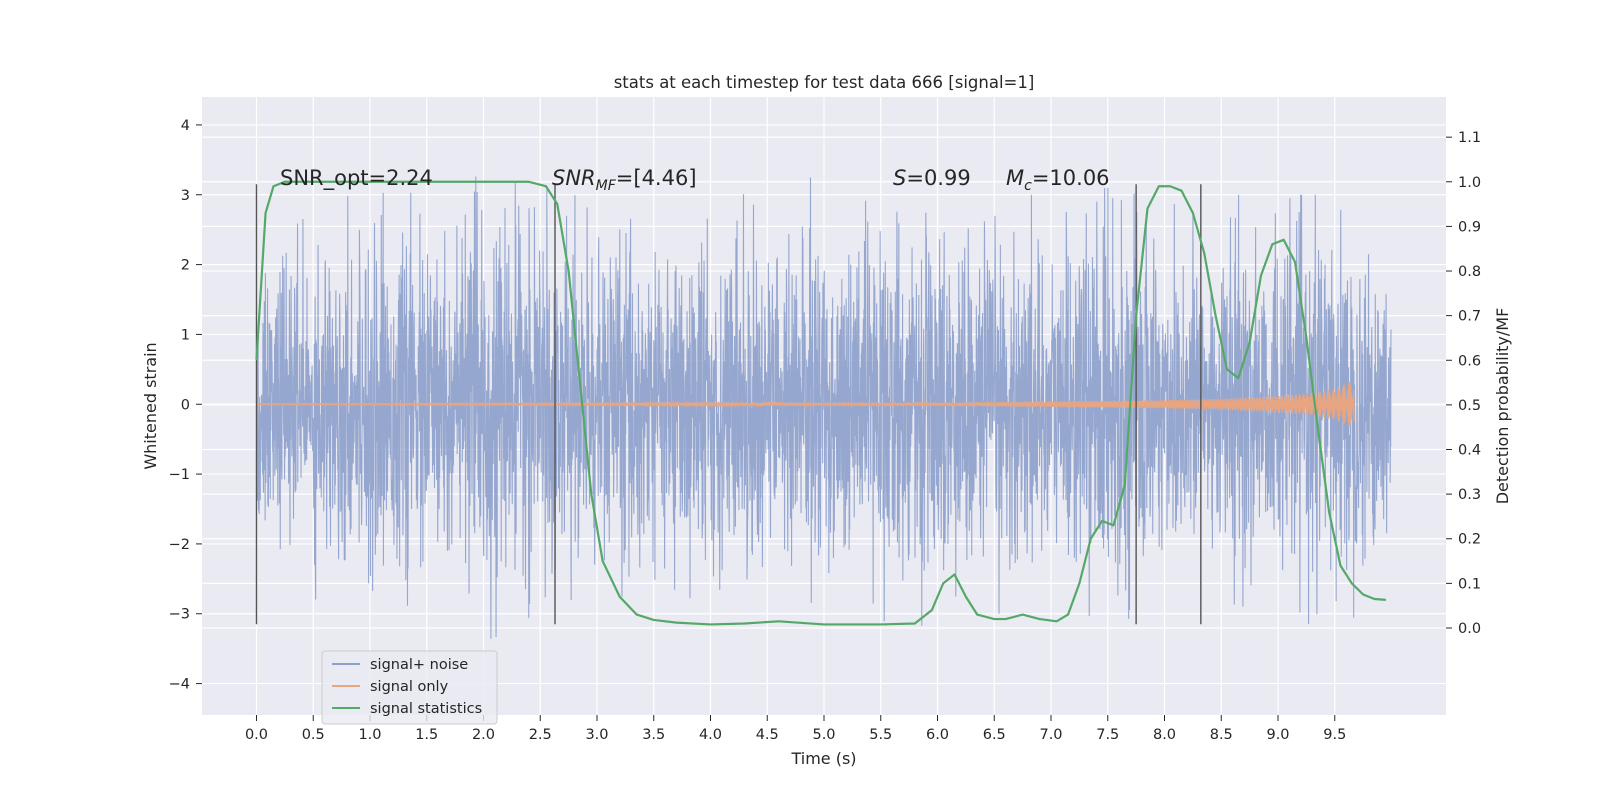  I want to click on y-left-tick-label: −3, so click(179, 615).